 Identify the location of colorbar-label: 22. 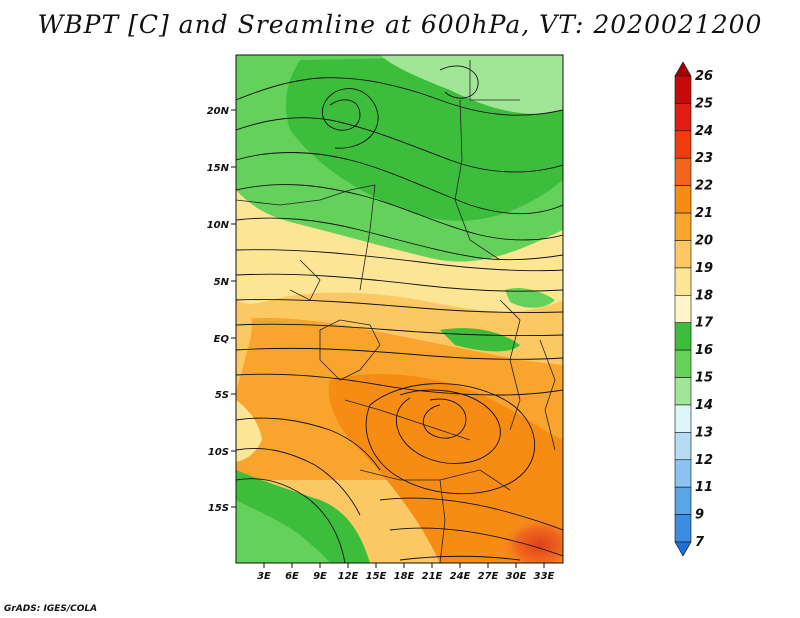
(704, 186).